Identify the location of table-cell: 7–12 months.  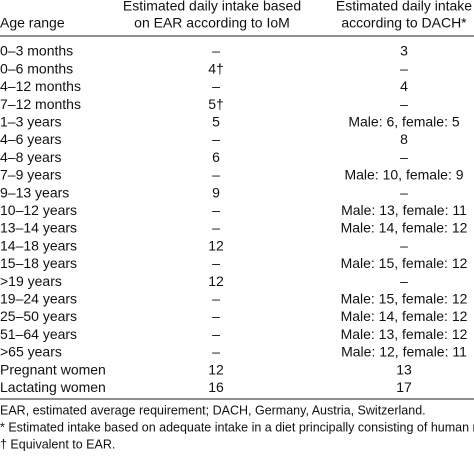
(40, 104).